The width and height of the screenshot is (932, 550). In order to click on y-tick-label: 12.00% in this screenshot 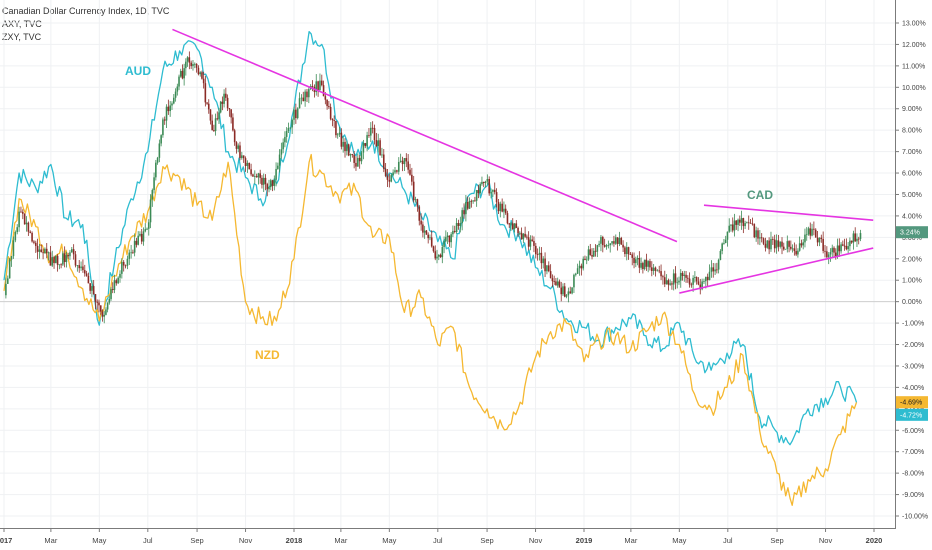, I will do `click(914, 45)`.